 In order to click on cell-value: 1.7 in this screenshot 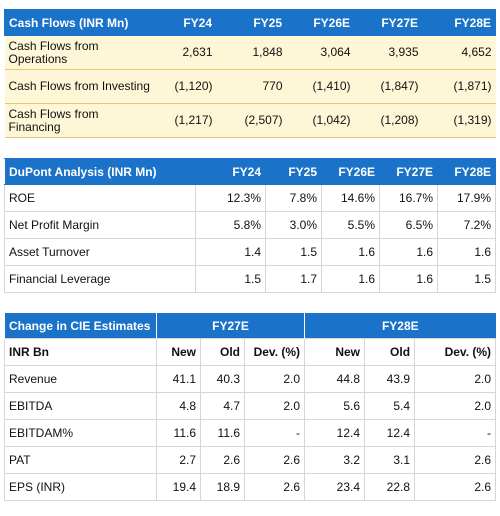, I will do `click(293, 279)`.